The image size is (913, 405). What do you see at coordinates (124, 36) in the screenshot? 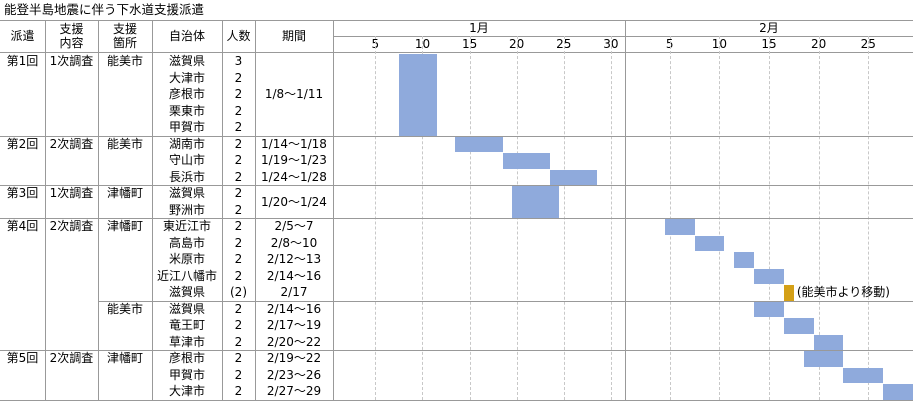
I see `header-cell: 支援 箇所` at bounding box center [124, 36].